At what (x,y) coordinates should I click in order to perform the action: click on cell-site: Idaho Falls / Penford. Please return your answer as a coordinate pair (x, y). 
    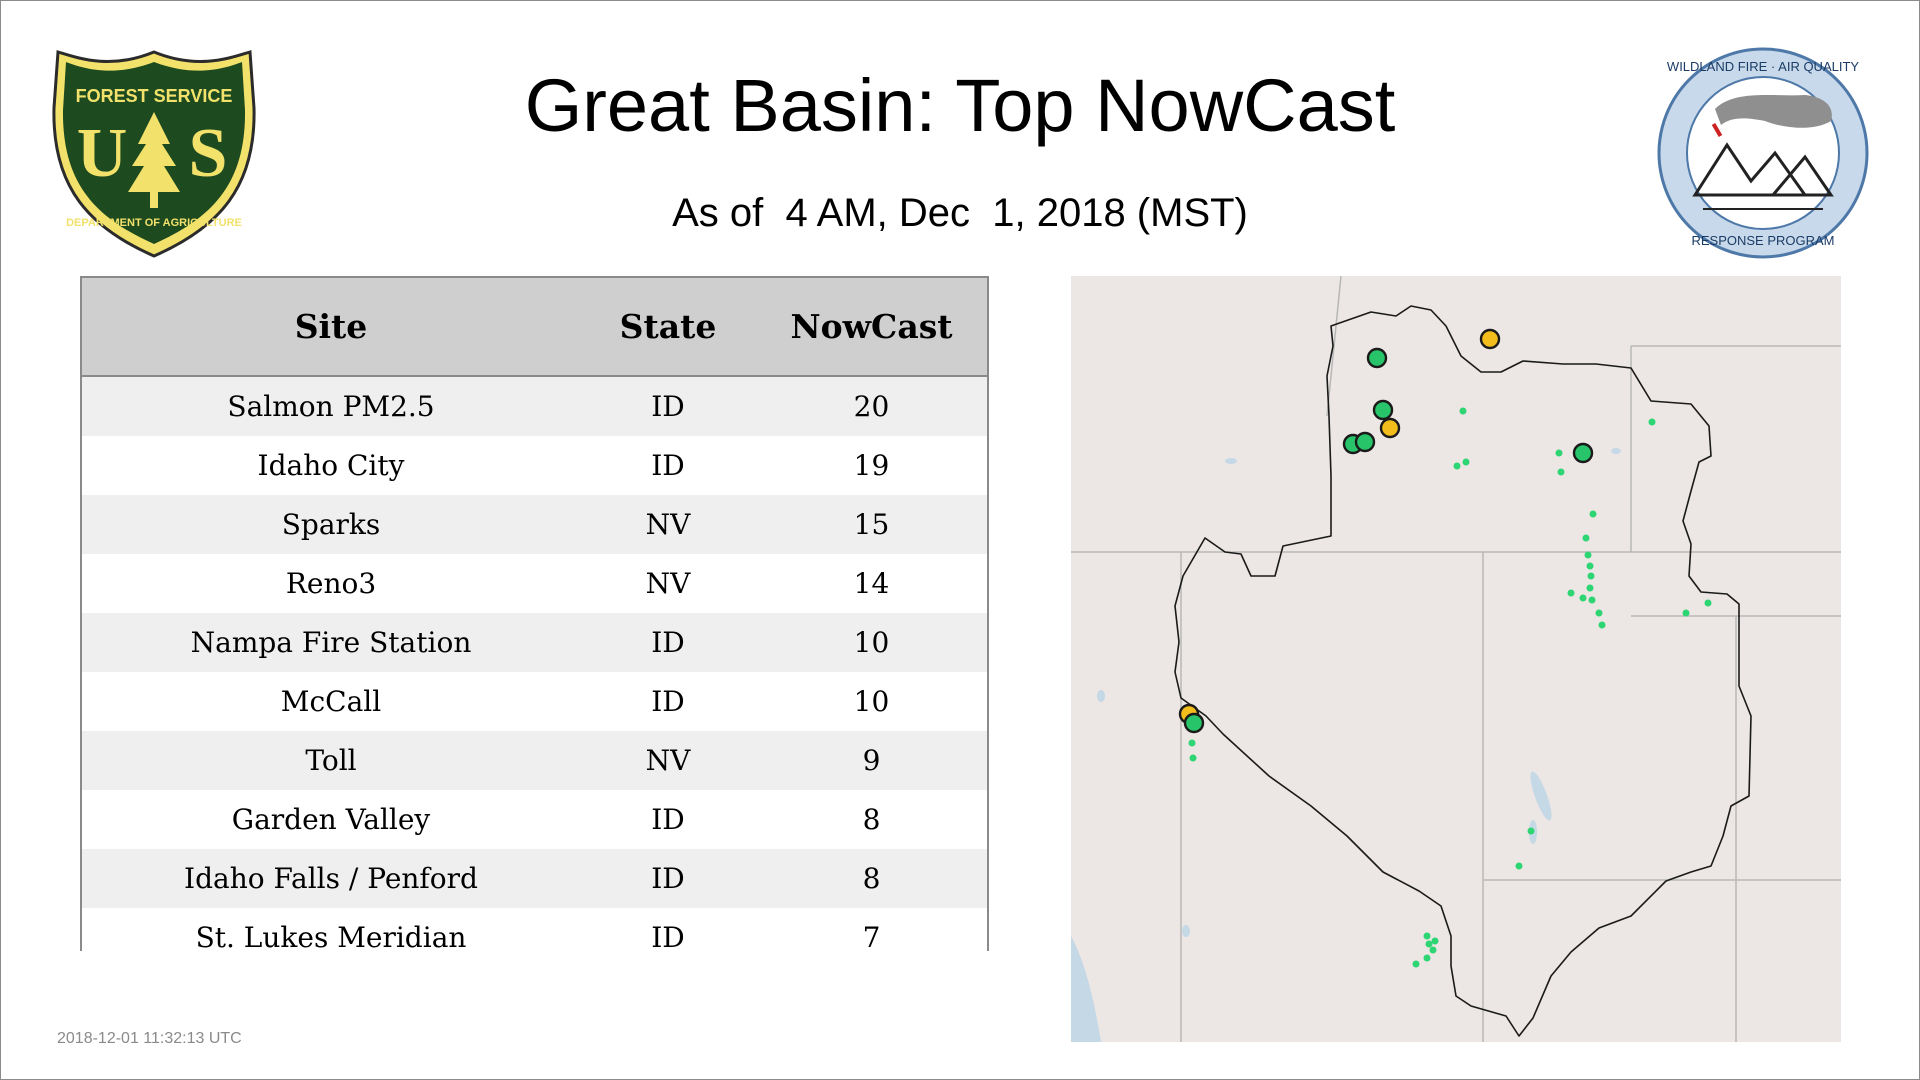
    Looking at the image, I should click on (331, 878).